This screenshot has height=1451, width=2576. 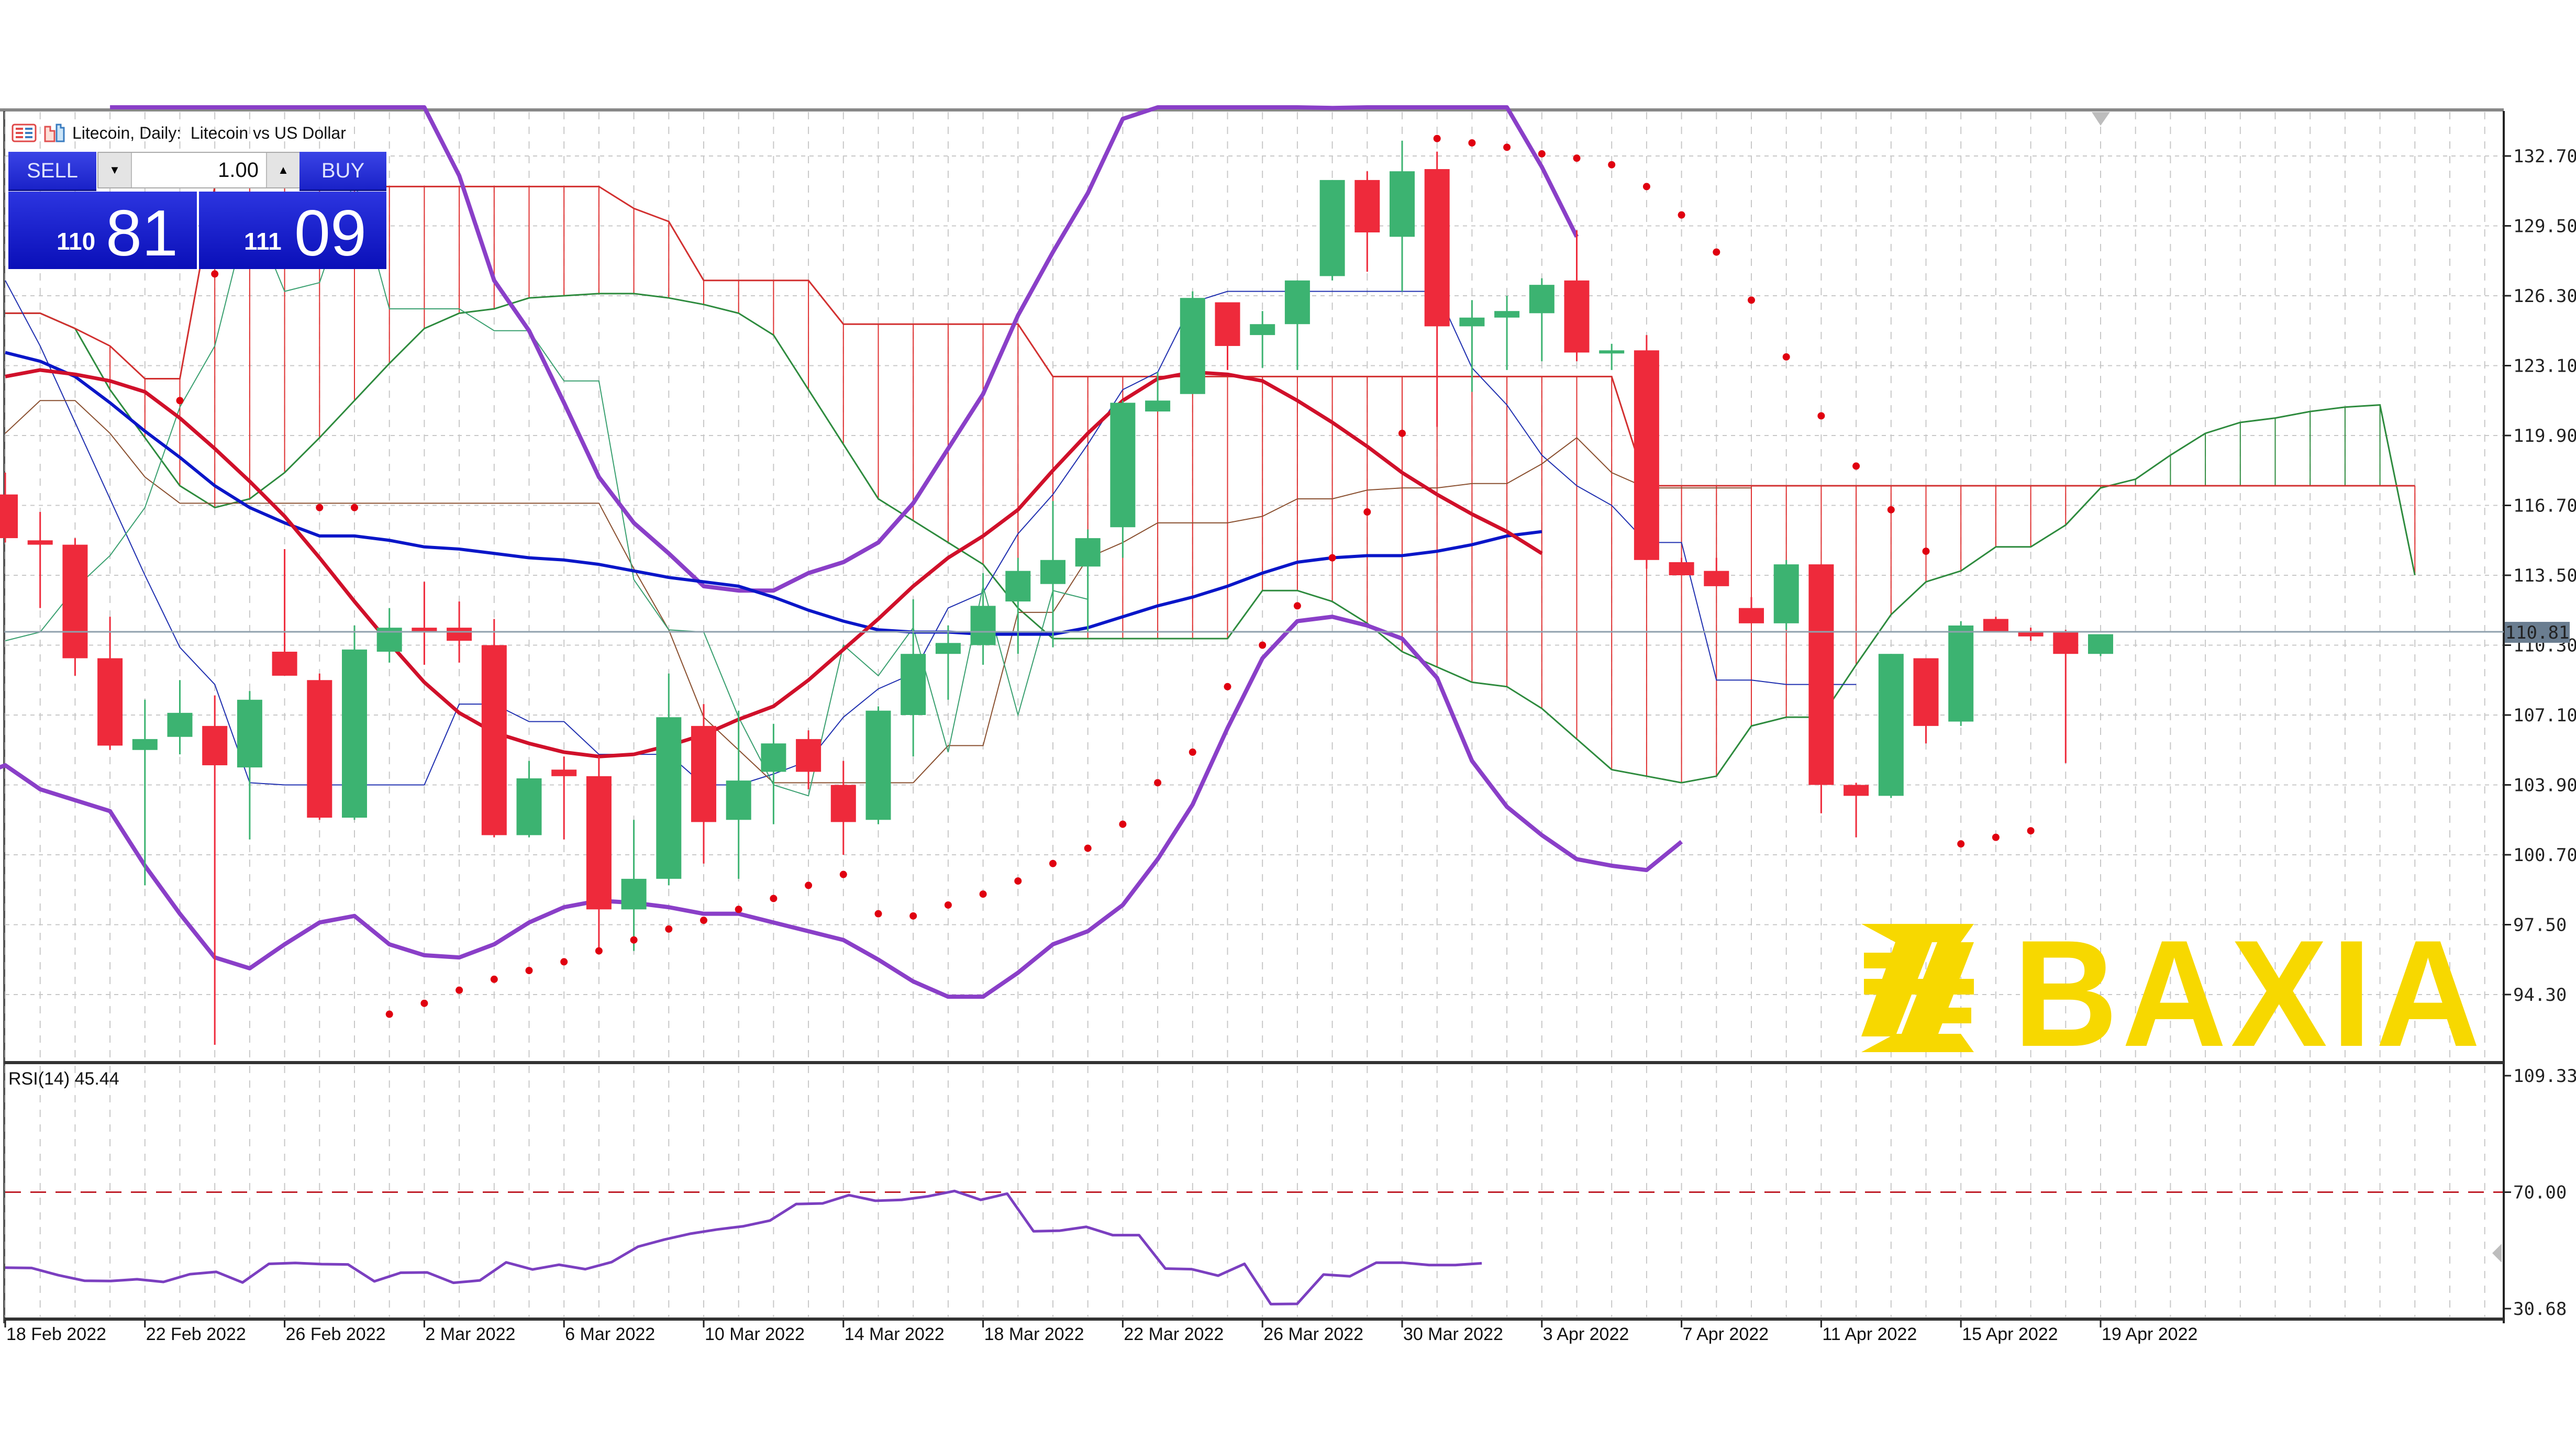 What do you see at coordinates (2540, 996) in the screenshot?
I see `svg-text: 94.30` at bounding box center [2540, 996].